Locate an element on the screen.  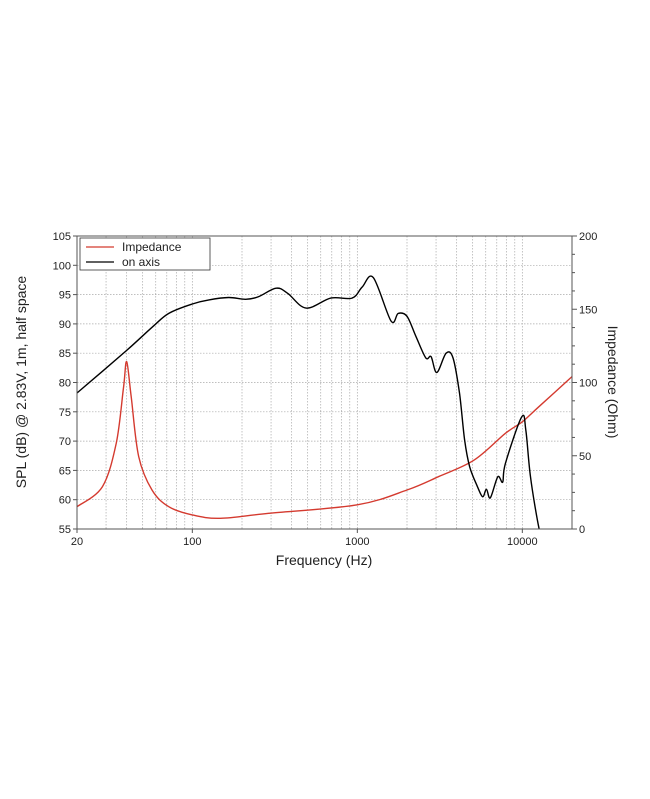
y-axis-label: SPL (dB) @ 2.83V, 1m, half space is located at coordinates (21, 382).